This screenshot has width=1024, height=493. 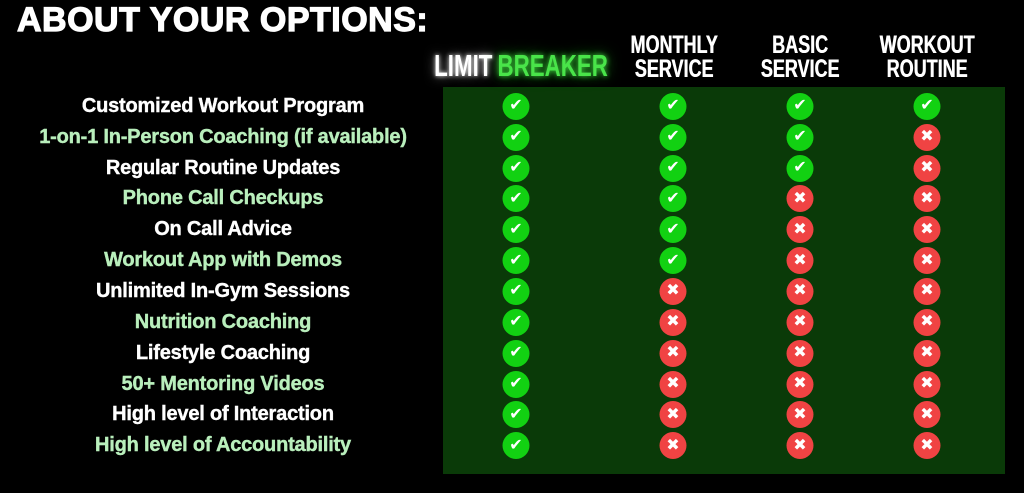 I want to click on page-title: ABOUT YOUR OPTIONS:, so click(x=222, y=19).